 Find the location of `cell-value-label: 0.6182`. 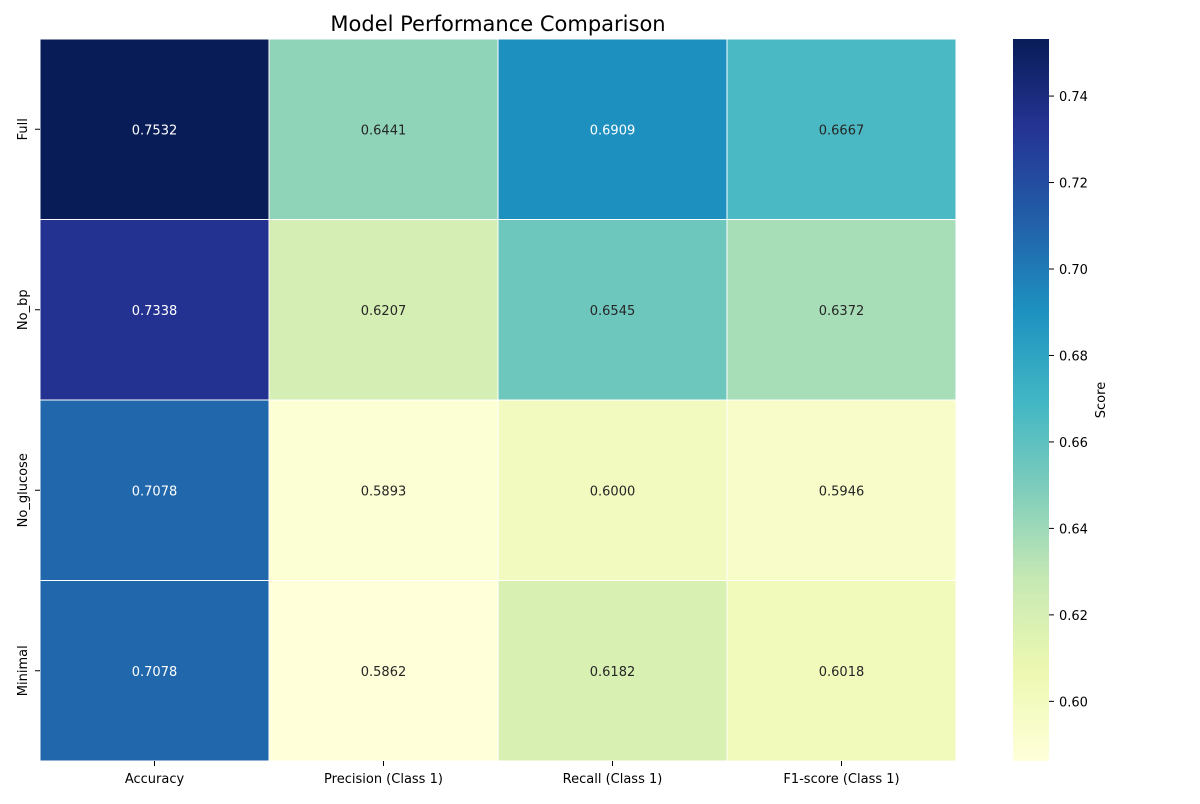

cell-value-label: 0.6182 is located at coordinates (613, 672).